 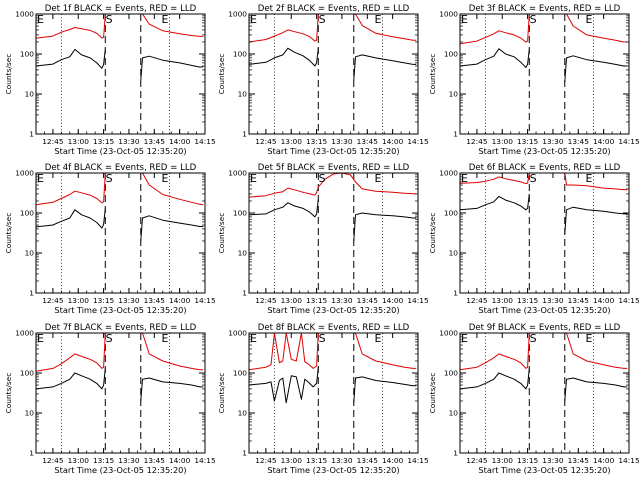 What do you see at coordinates (334, 9) in the screenshot?
I see `panel-title: Det 2f BLACK = Events, RED = LLD` at bounding box center [334, 9].